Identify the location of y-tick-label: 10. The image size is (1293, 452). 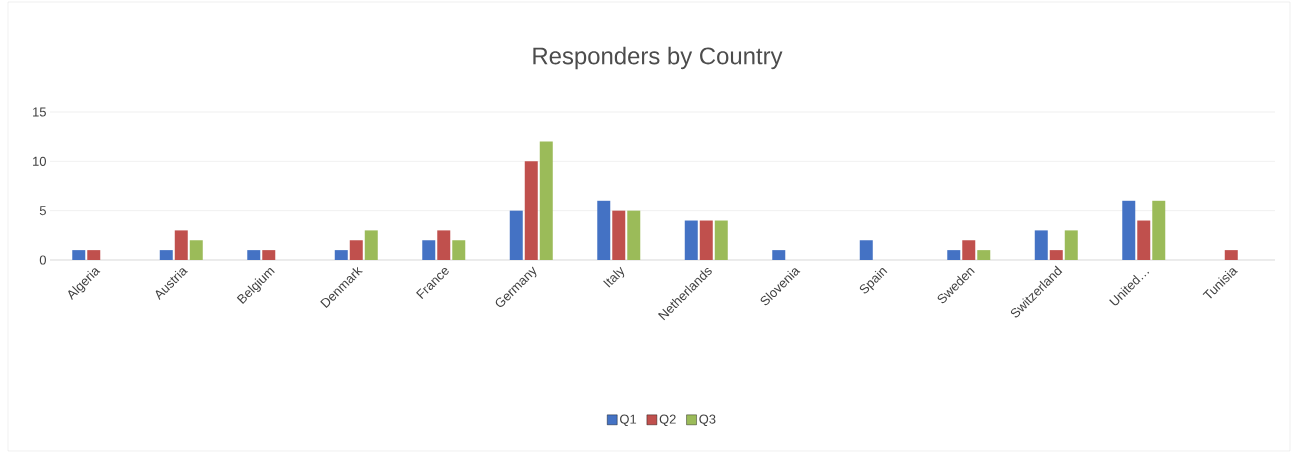
(39, 161).